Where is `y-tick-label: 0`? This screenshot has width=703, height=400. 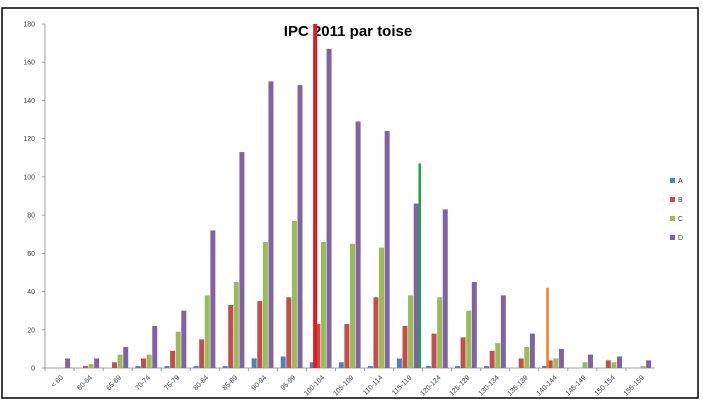
y-tick-label: 0 is located at coordinates (33, 369).